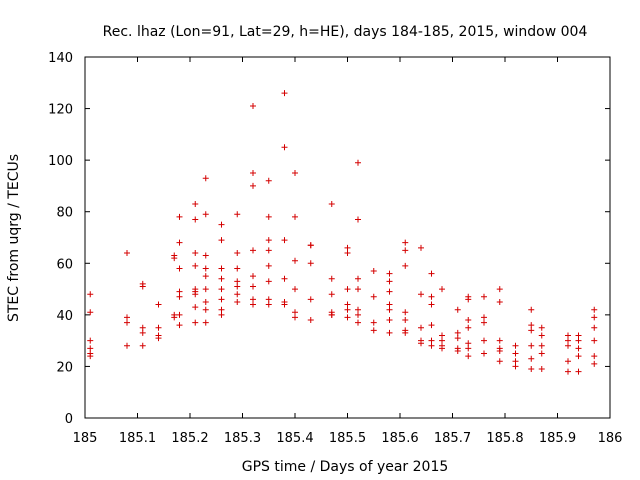 The height and width of the screenshot is (480, 640). Describe the element at coordinates (504, 438) in the screenshot. I see `x-tick-label: 185.8` at that location.